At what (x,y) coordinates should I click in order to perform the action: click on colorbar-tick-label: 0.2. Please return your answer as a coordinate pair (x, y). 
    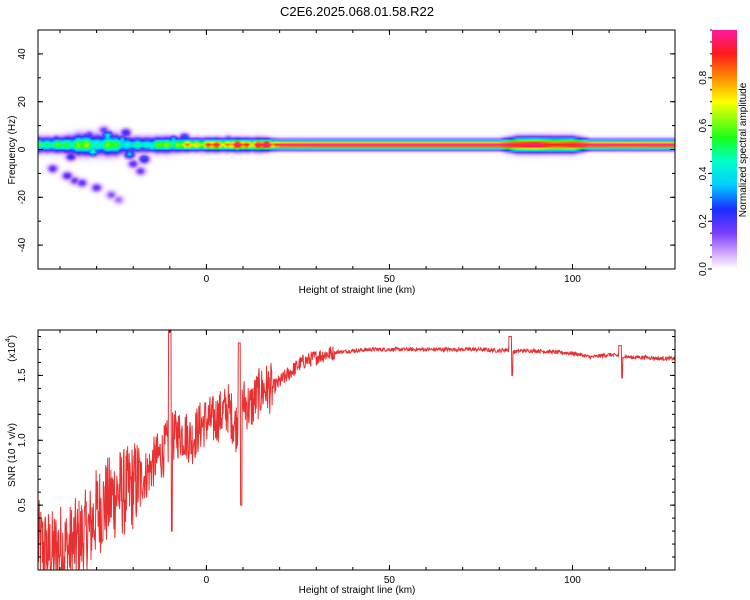
    Looking at the image, I should click on (703, 221).